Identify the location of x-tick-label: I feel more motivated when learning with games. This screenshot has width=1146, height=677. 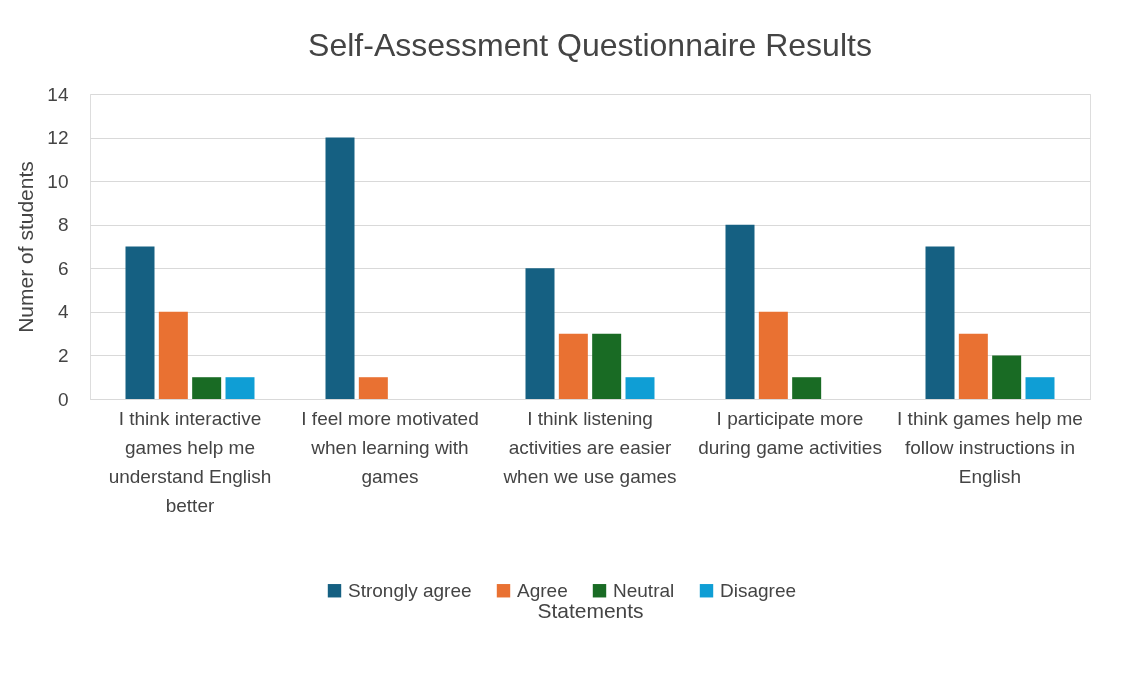
(390, 447).